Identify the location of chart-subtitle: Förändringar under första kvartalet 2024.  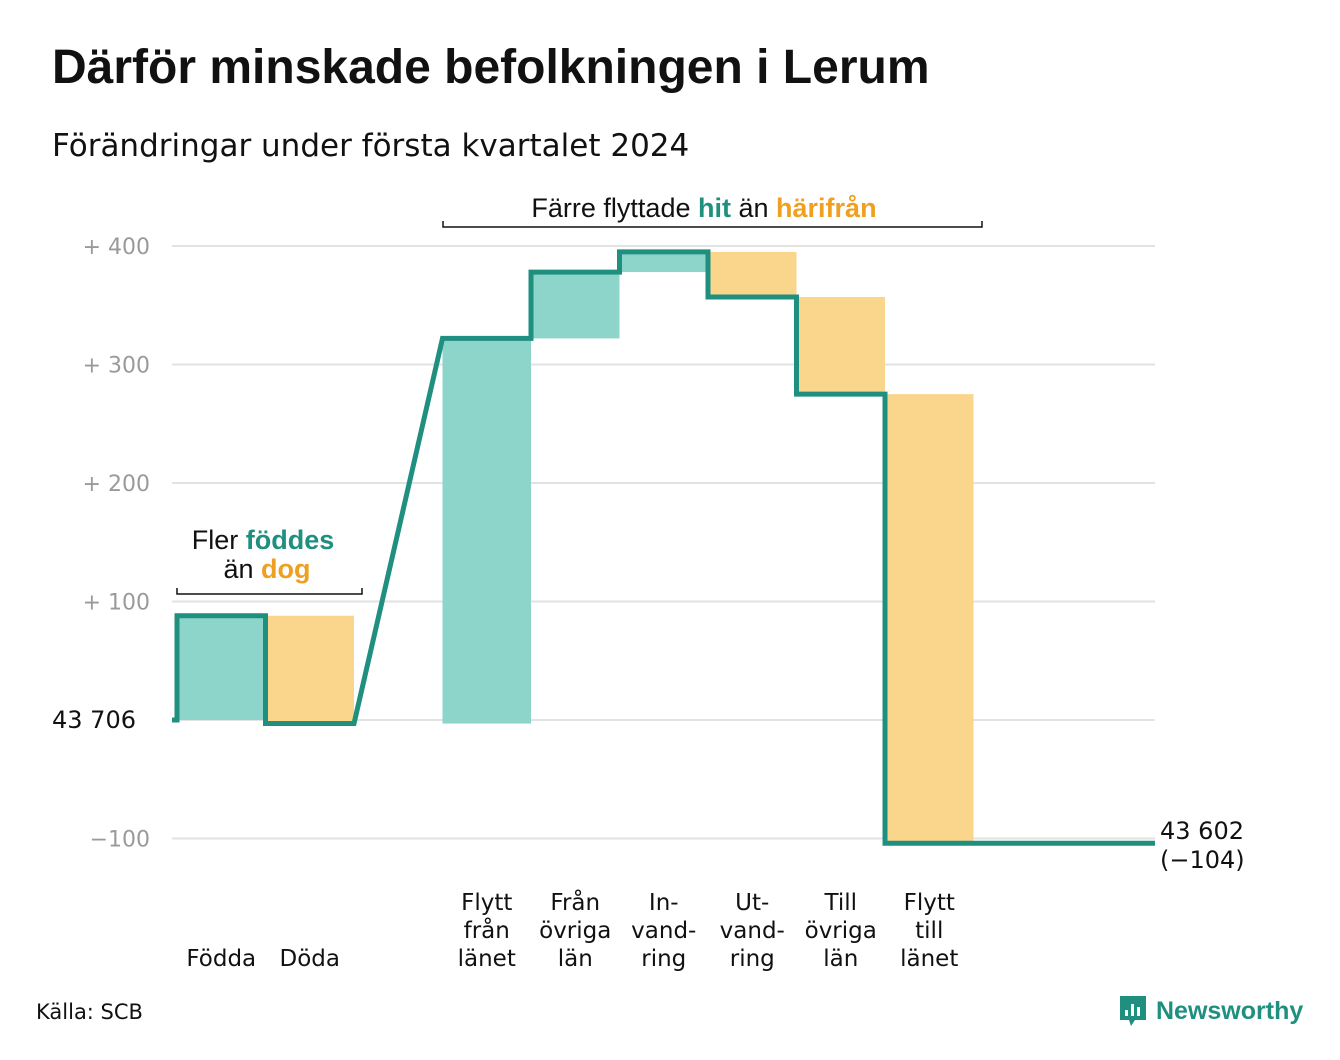
(371, 146).